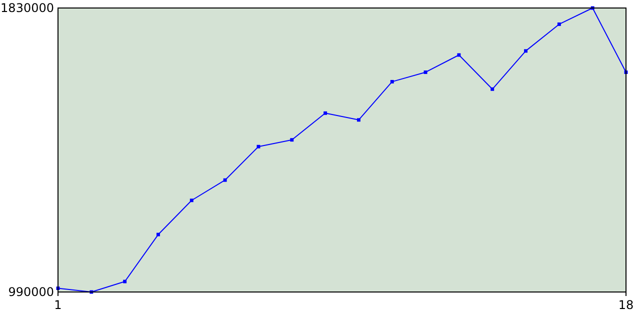  I want to click on x-tick-label: 1, so click(58, 305).